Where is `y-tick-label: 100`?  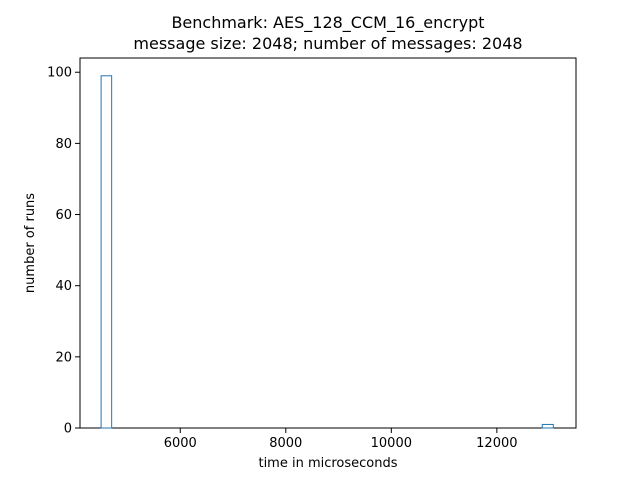 y-tick-label: 100 is located at coordinates (59, 73).